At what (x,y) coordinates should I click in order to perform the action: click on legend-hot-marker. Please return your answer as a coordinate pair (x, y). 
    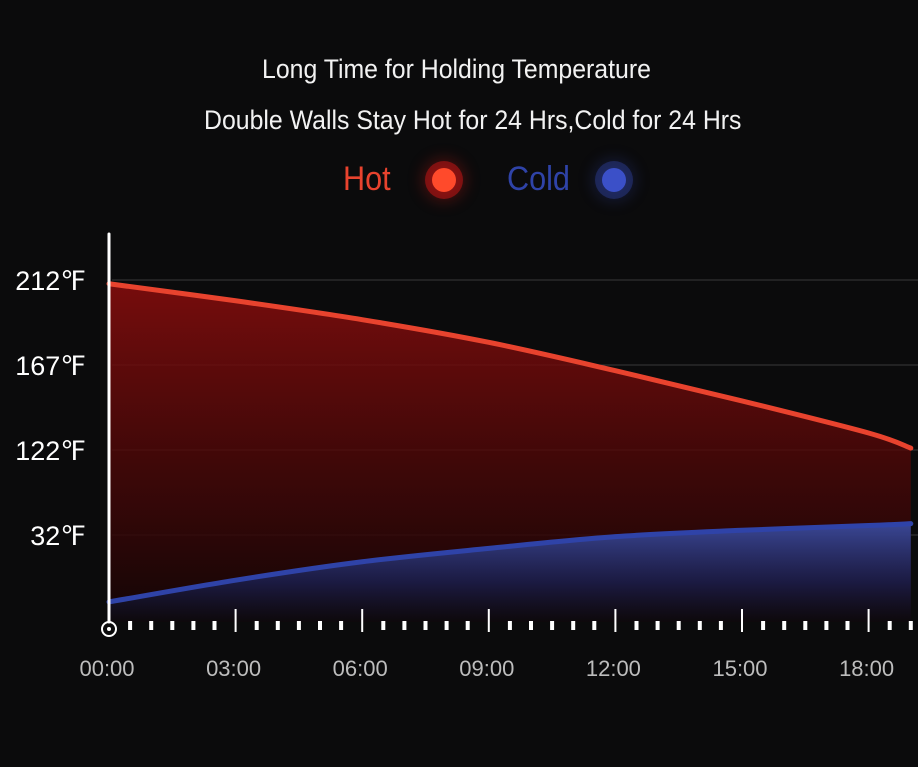
    Looking at the image, I should click on (444, 180).